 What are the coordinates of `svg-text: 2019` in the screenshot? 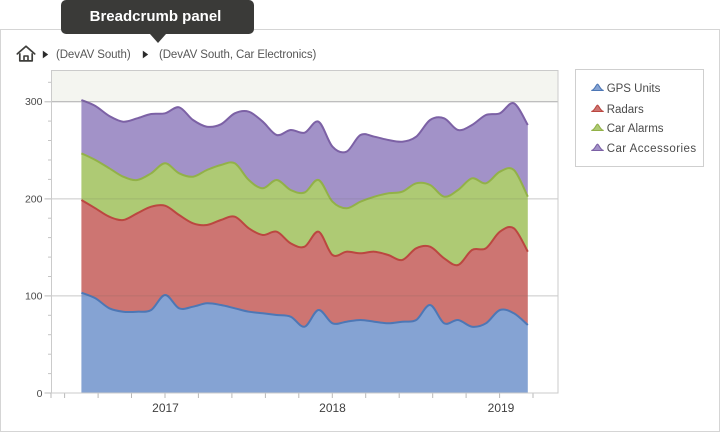 It's located at (501, 408).